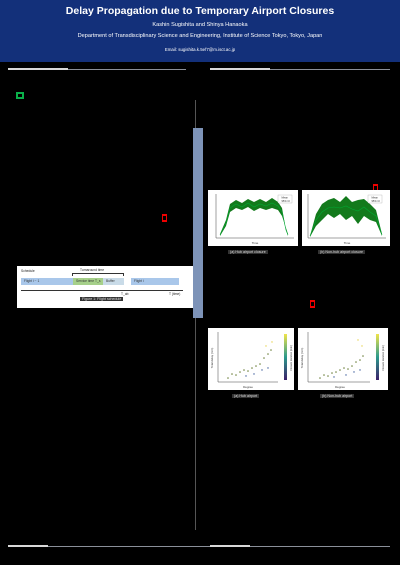  What do you see at coordinates (125, 294) in the screenshot?
I see `t-ab-label: T_ab` at bounding box center [125, 294].